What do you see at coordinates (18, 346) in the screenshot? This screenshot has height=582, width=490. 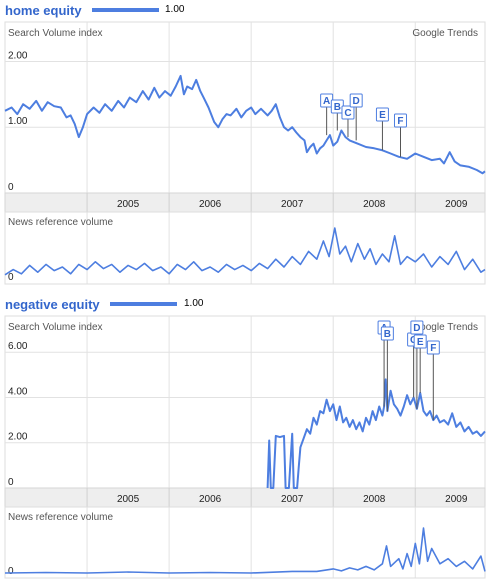 I see `y-tick-label: 6.00` at bounding box center [18, 346].